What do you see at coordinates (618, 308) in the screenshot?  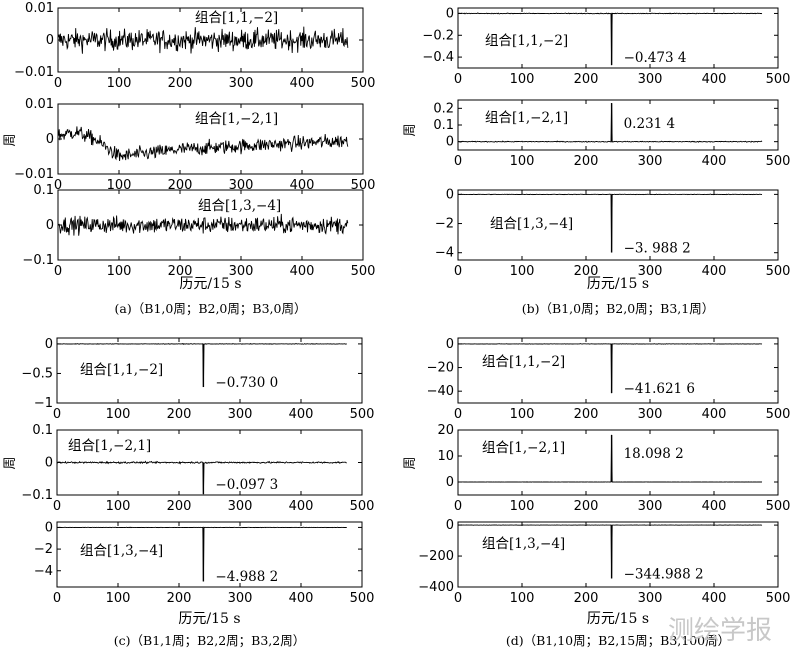 I see `chart-caption: (b)（B1,0周；B2,0周；B3,1周）` at bounding box center [618, 308].